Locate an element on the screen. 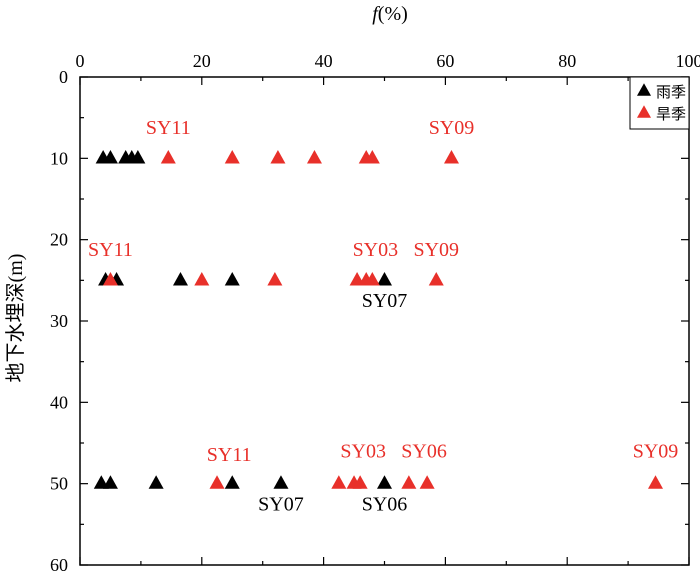 The width and height of the screenshot is (700, 572). x-axis-title-unit: (%) is located at coordinates (393, 14).